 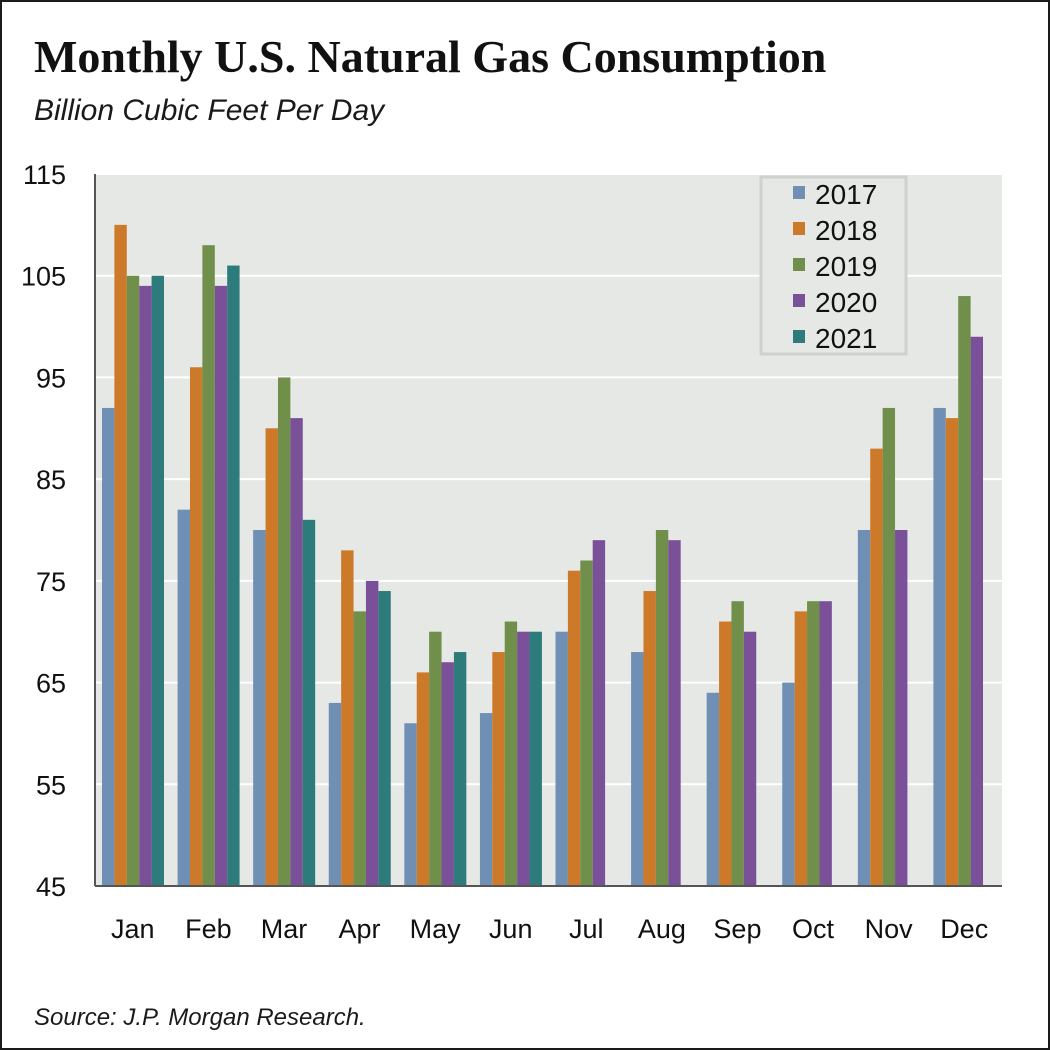 What do you see at coordinates (586, 723) in the screenshot?
I see `bar-2019-jul` at bounding box center [586, 723].